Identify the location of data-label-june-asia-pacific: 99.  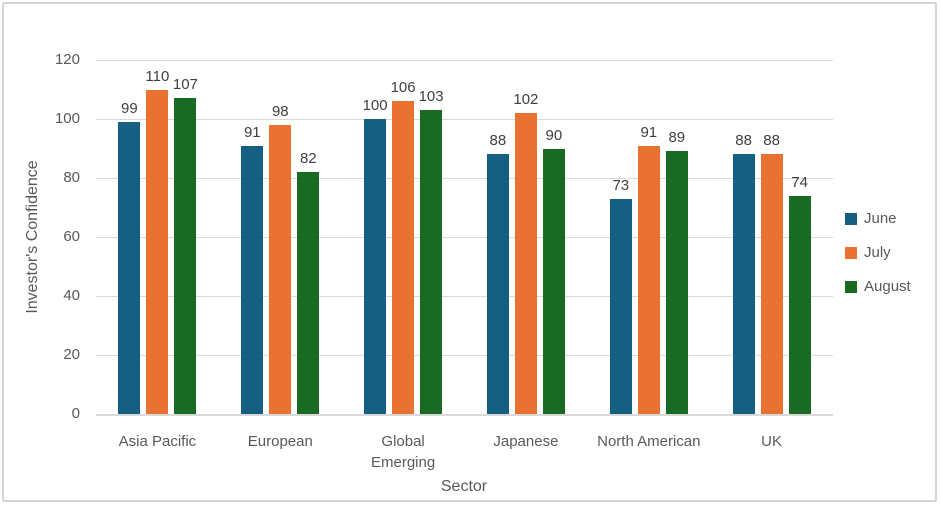
(129, 108).